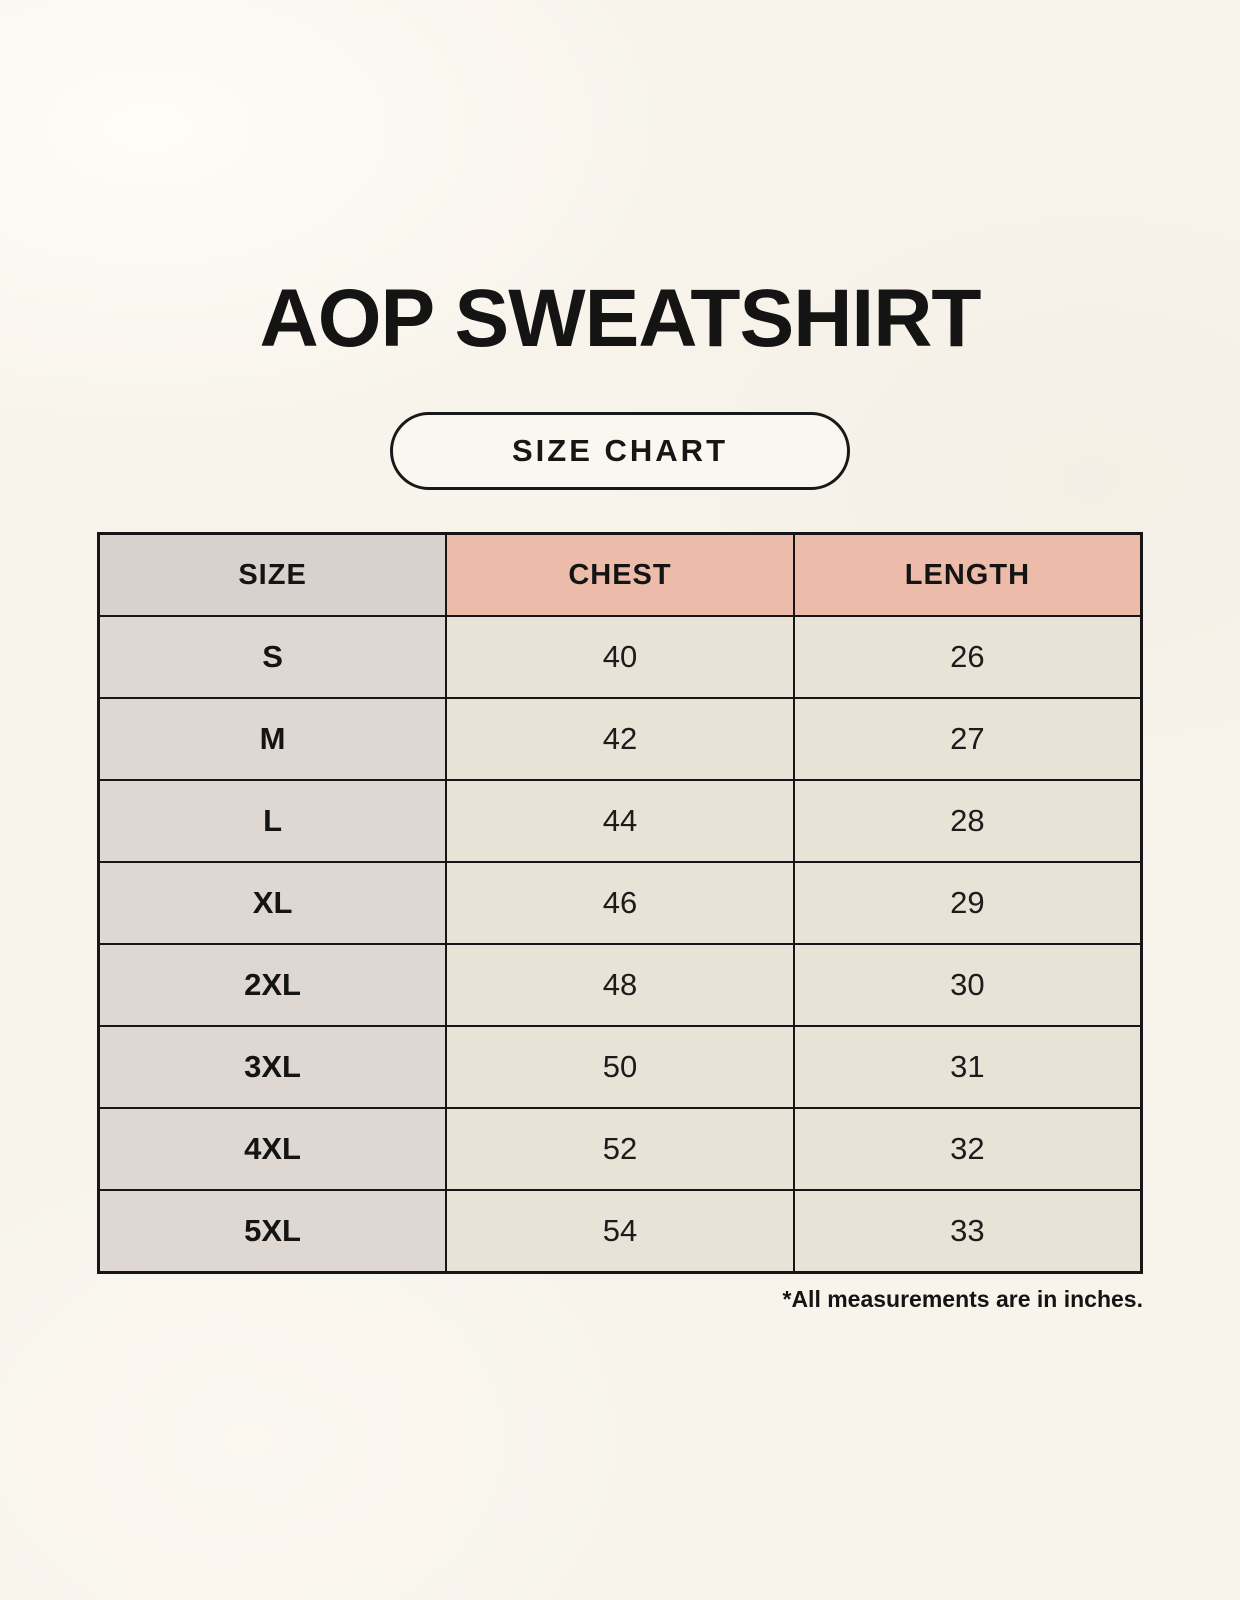  Describe the element at coordinates (967, 1231) in the screenshot. I see `length-cell: 33` at that location.